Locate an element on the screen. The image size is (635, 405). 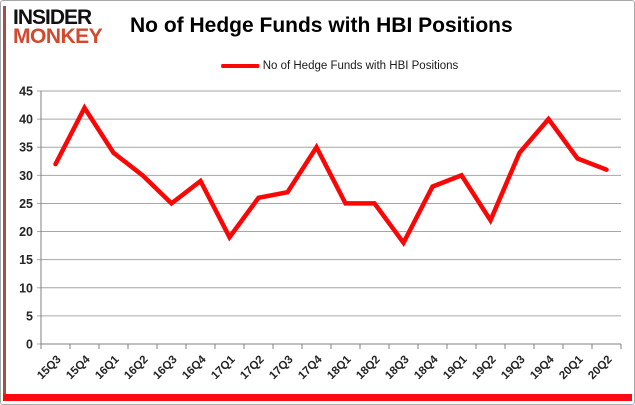
x-axis-tick-label: 19Q2 is located at coordinates (484, 368).